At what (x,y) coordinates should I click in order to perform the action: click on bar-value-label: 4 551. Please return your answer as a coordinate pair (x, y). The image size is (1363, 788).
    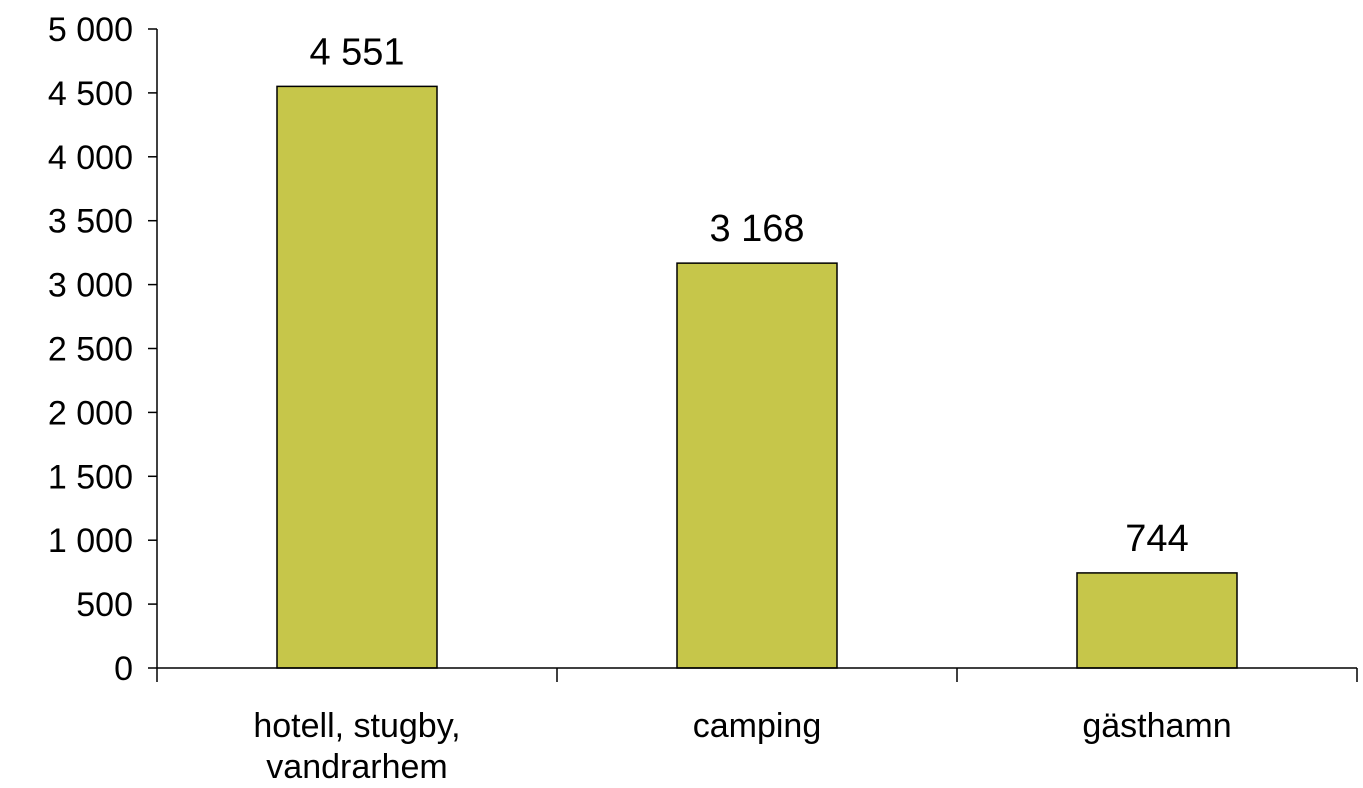
    Looking at the image, I should click on (356, 52).